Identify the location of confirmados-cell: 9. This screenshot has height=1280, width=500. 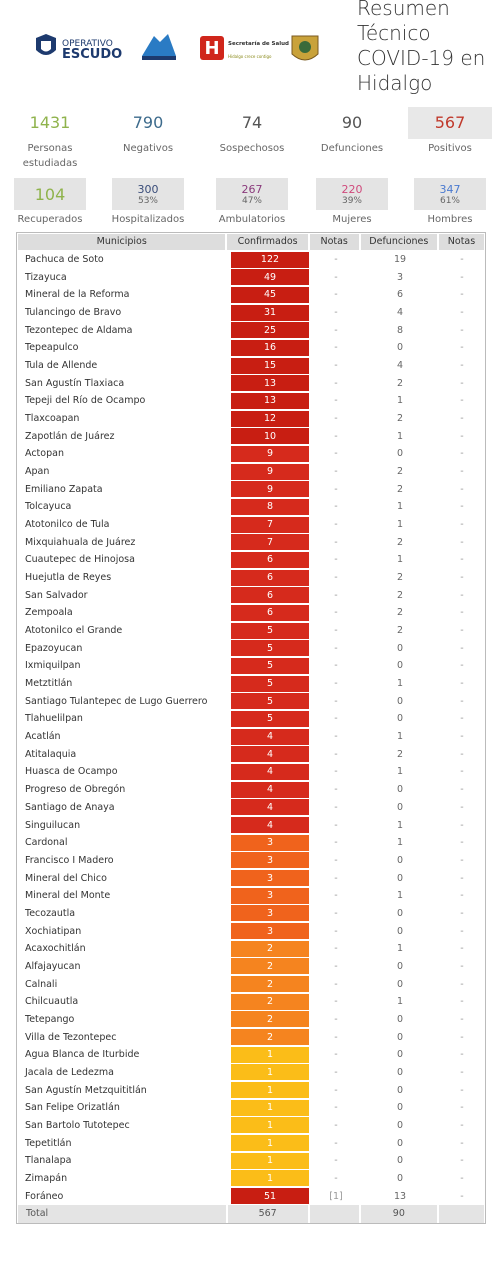
(270, 489).